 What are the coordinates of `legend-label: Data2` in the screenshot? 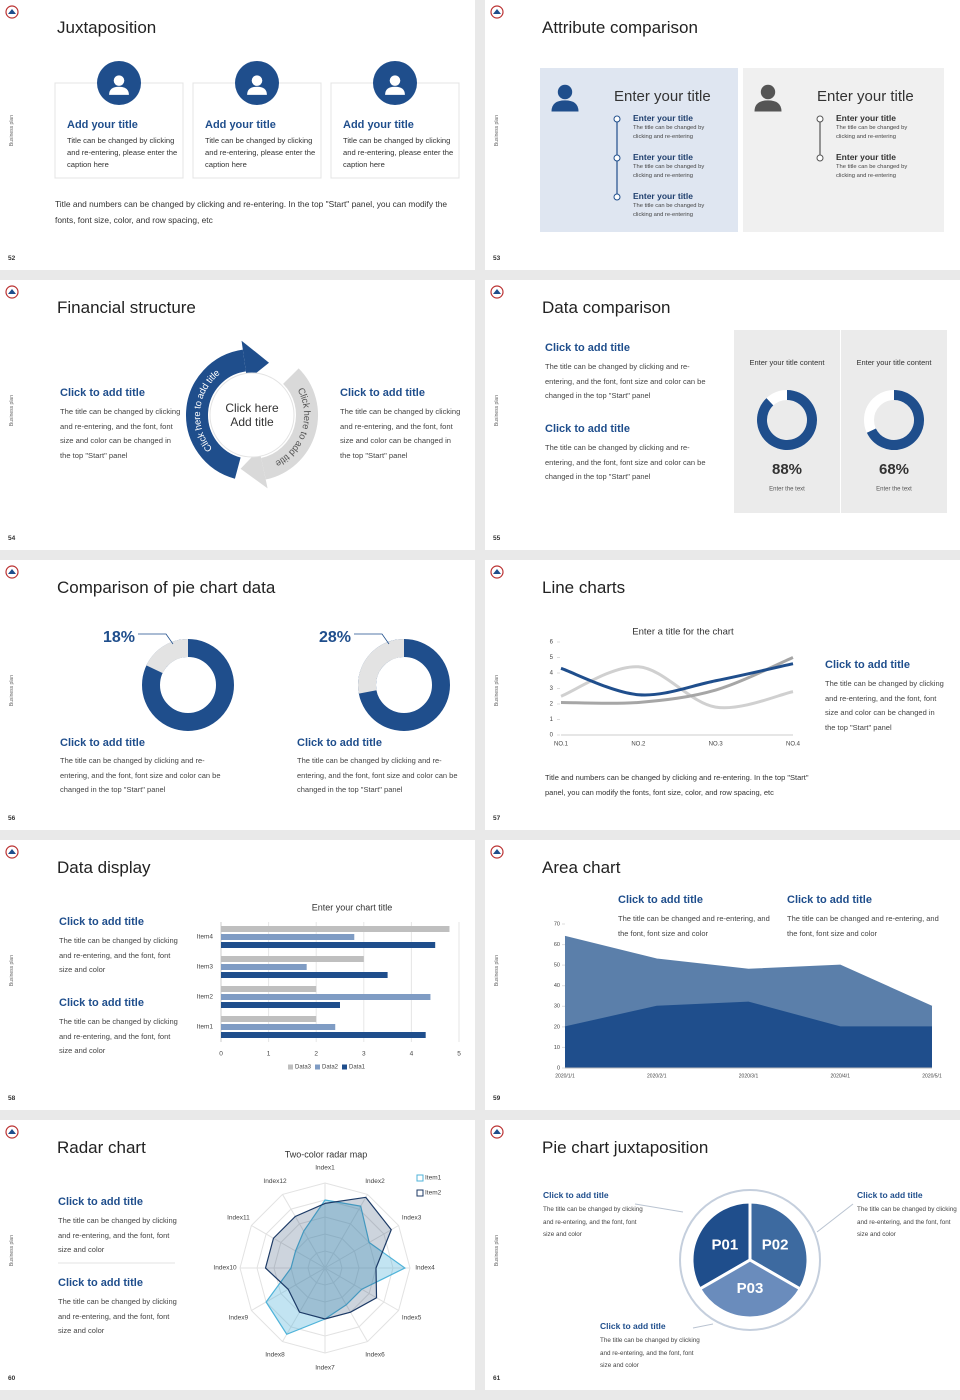 It's located at (330, 1068).